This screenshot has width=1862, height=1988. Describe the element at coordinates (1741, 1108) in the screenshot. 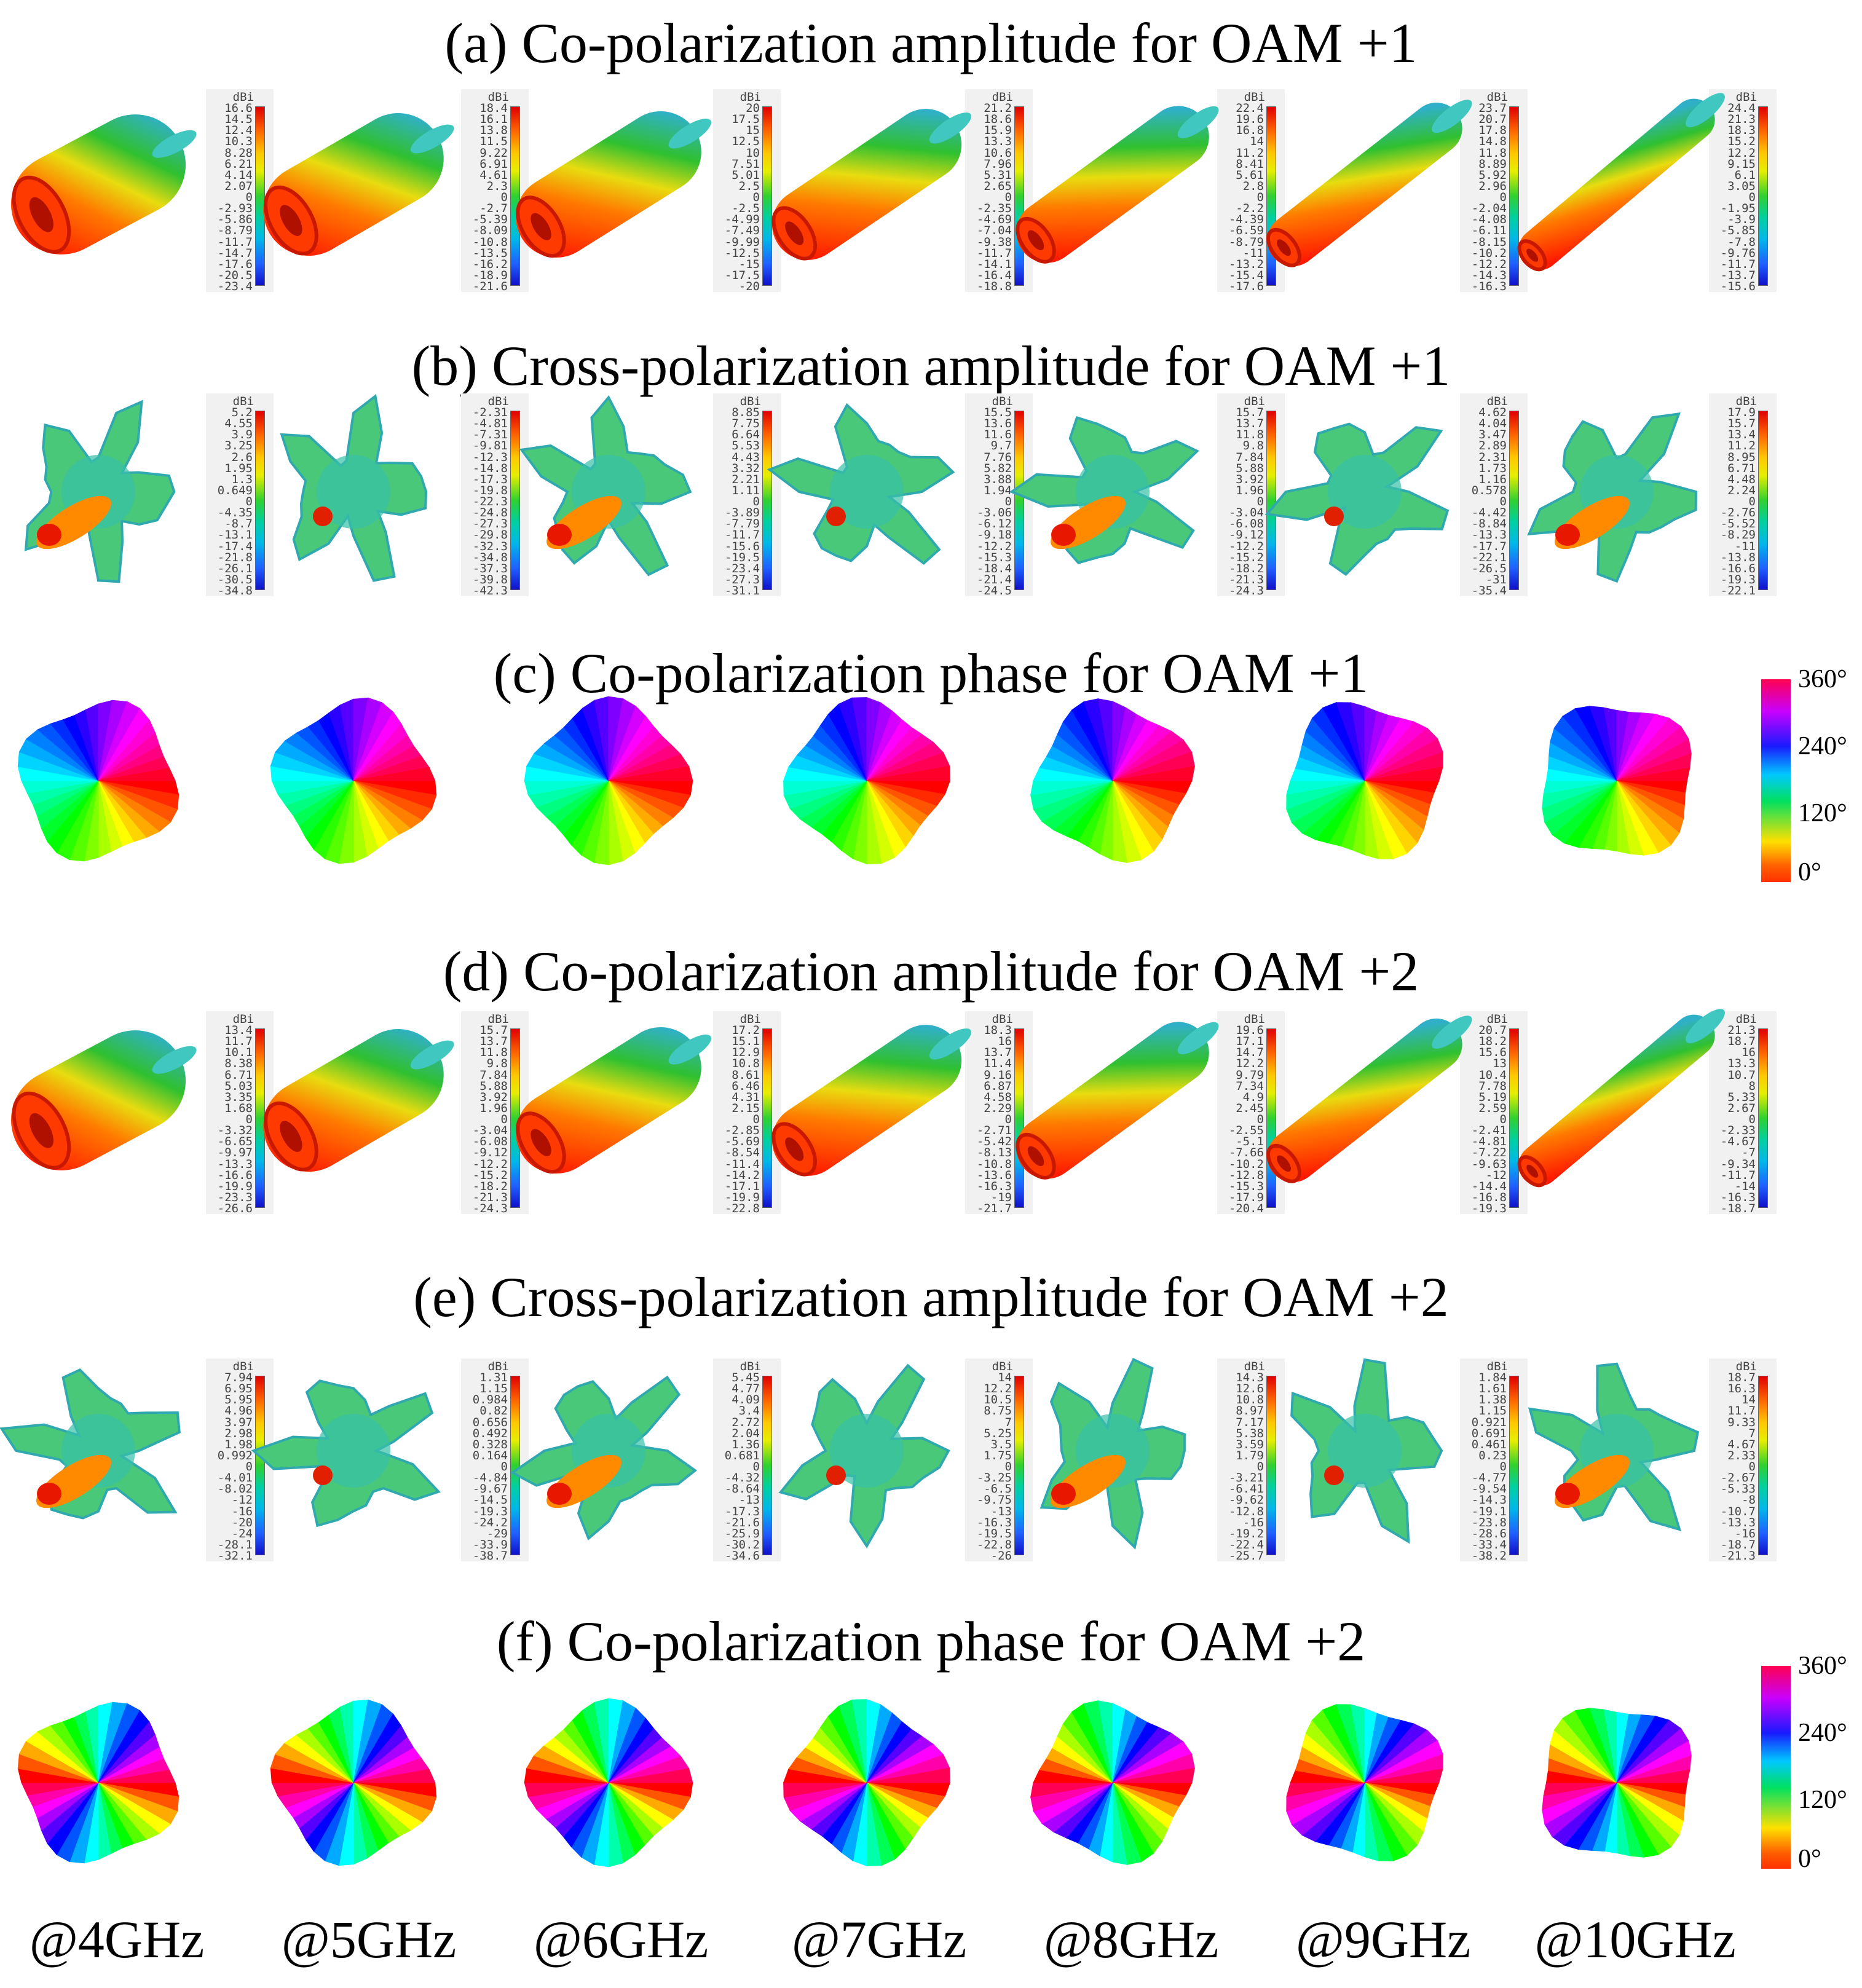

I see `colorbar-tick-label: 2.67` at that location.